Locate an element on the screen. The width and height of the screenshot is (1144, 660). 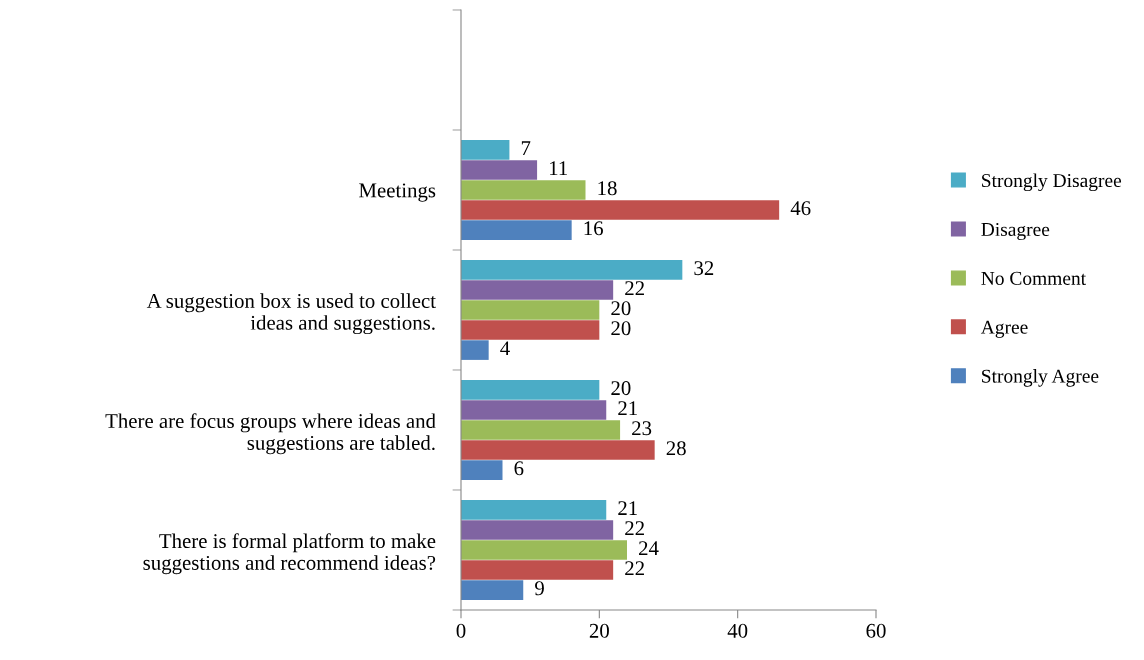
y-tick-label: Meetings is located at coordinates (397, 192).